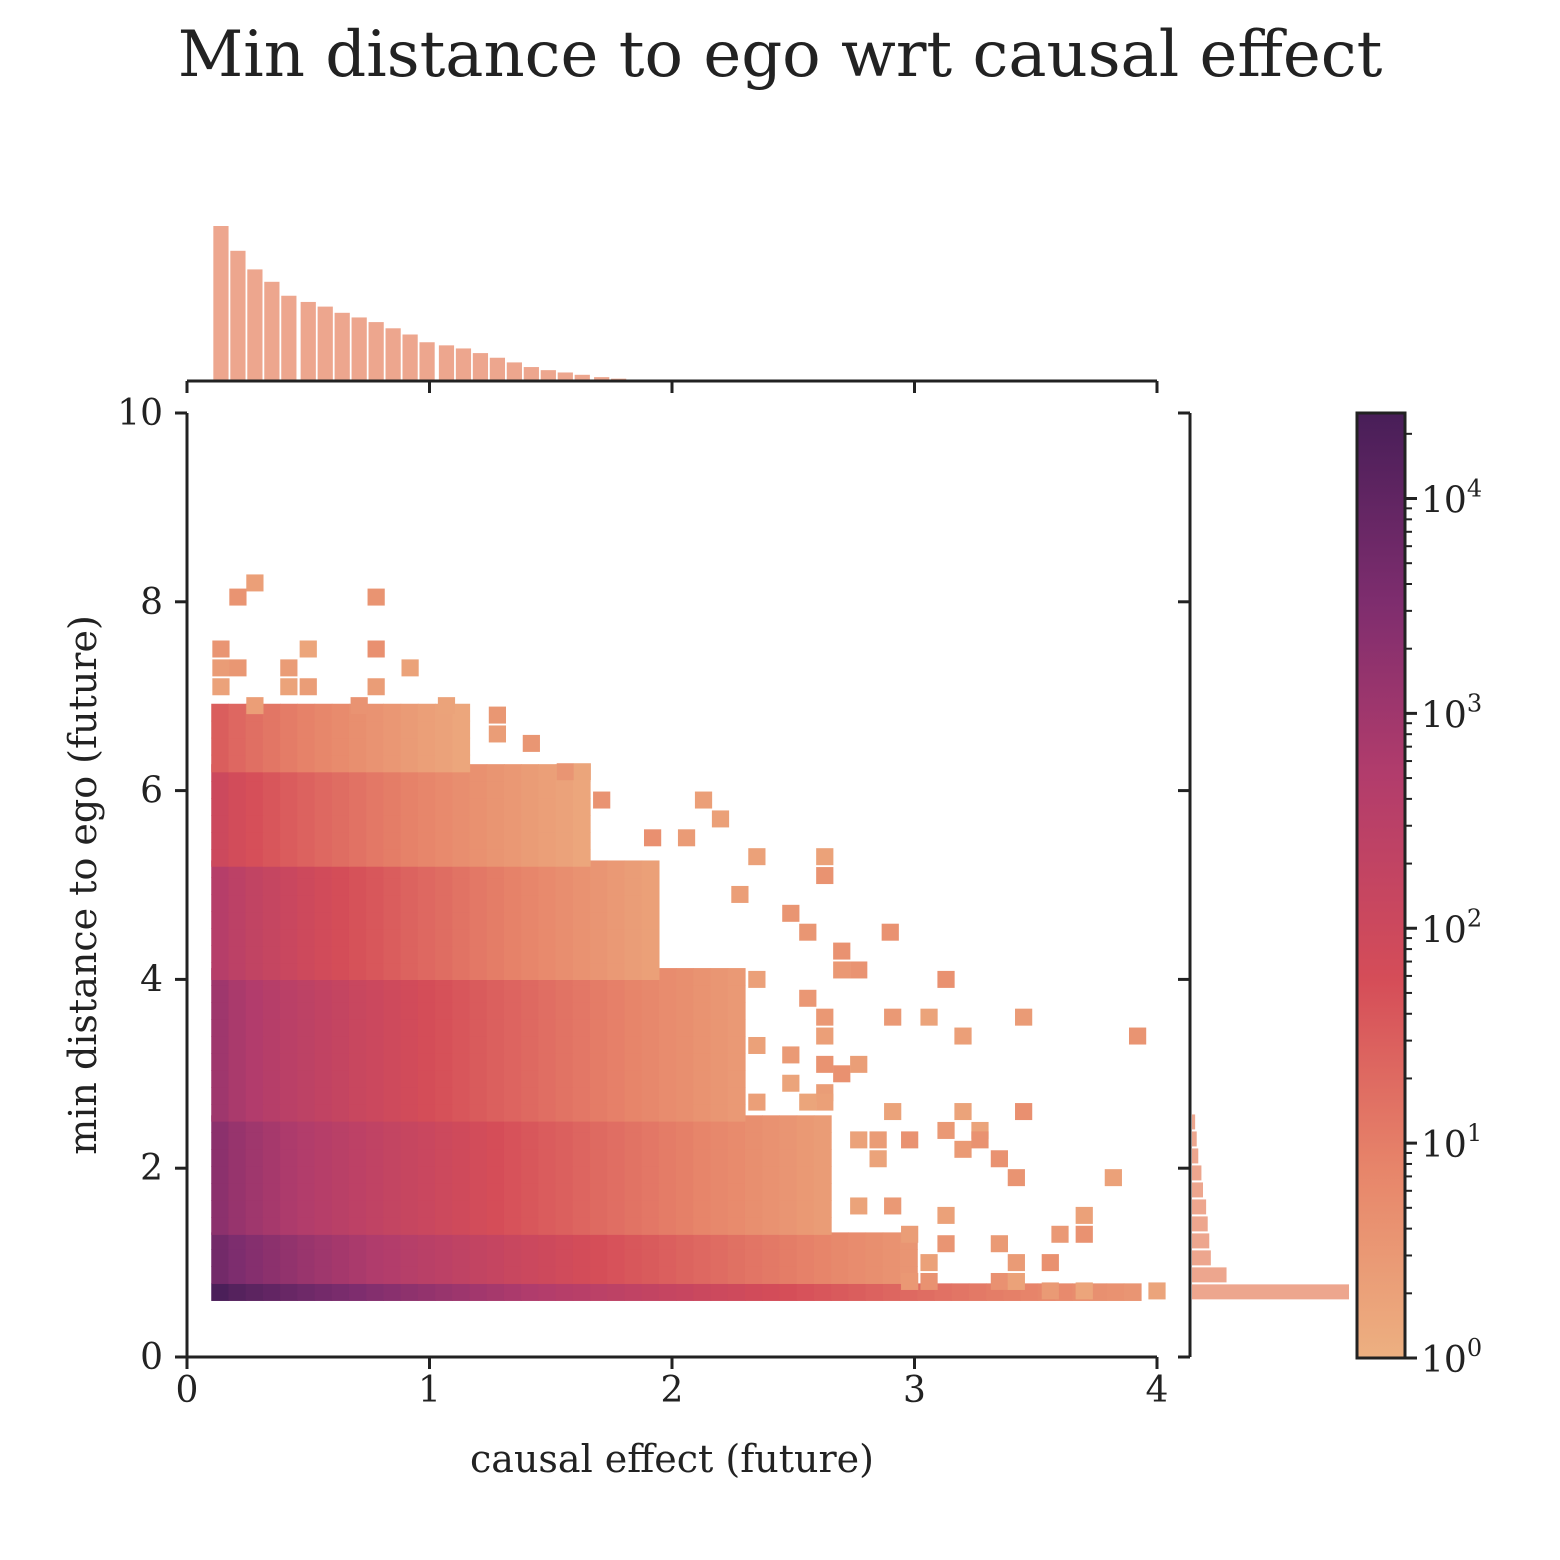  I want to click on y-tick-label: 4, so click(151, 979).